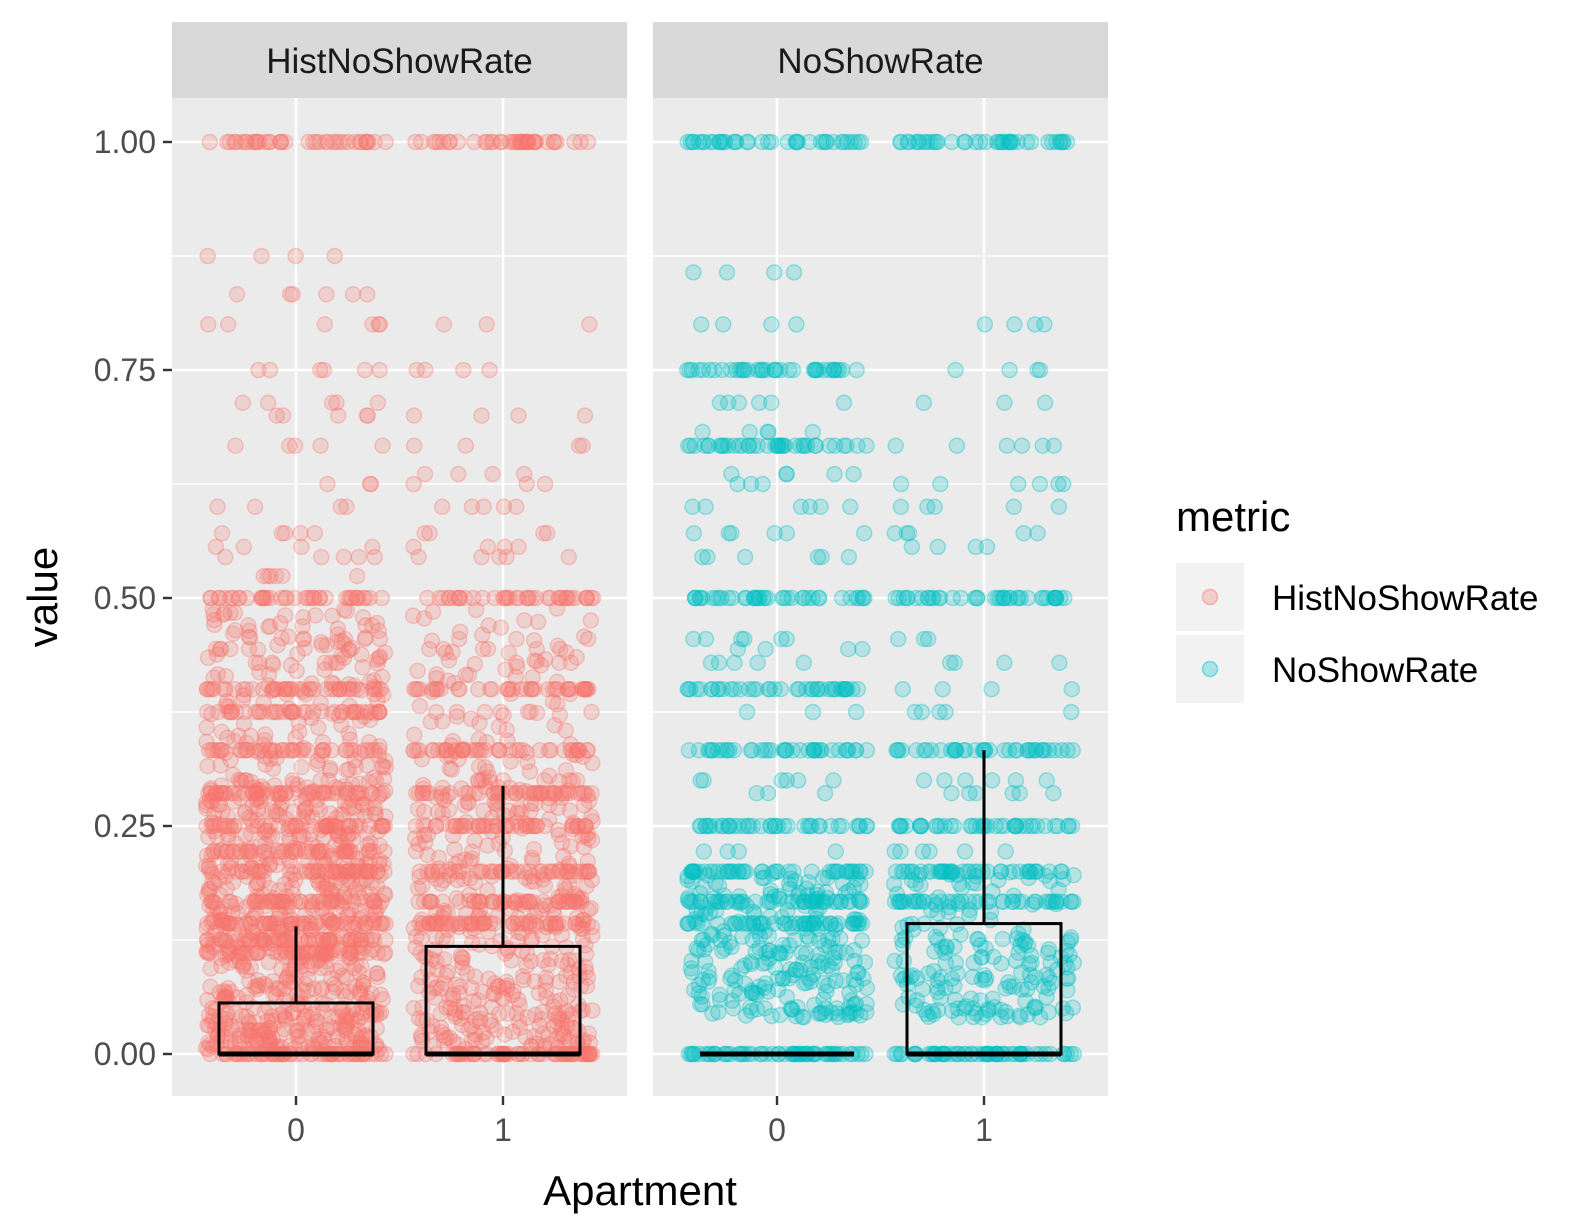 The image size is (1590, 1231). I want to click on legend-title: metric, so click(1233, 516).